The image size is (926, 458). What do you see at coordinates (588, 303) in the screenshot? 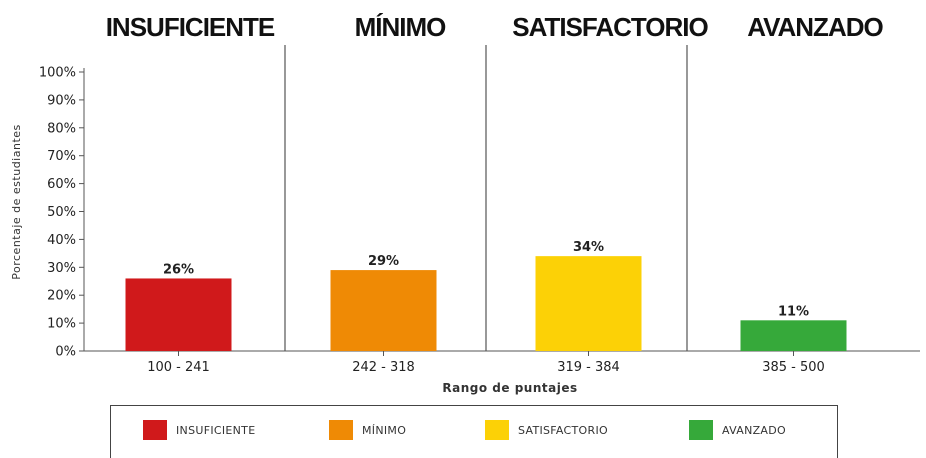
I see `bar-satisfactorio` at bounding box center [588, 303].